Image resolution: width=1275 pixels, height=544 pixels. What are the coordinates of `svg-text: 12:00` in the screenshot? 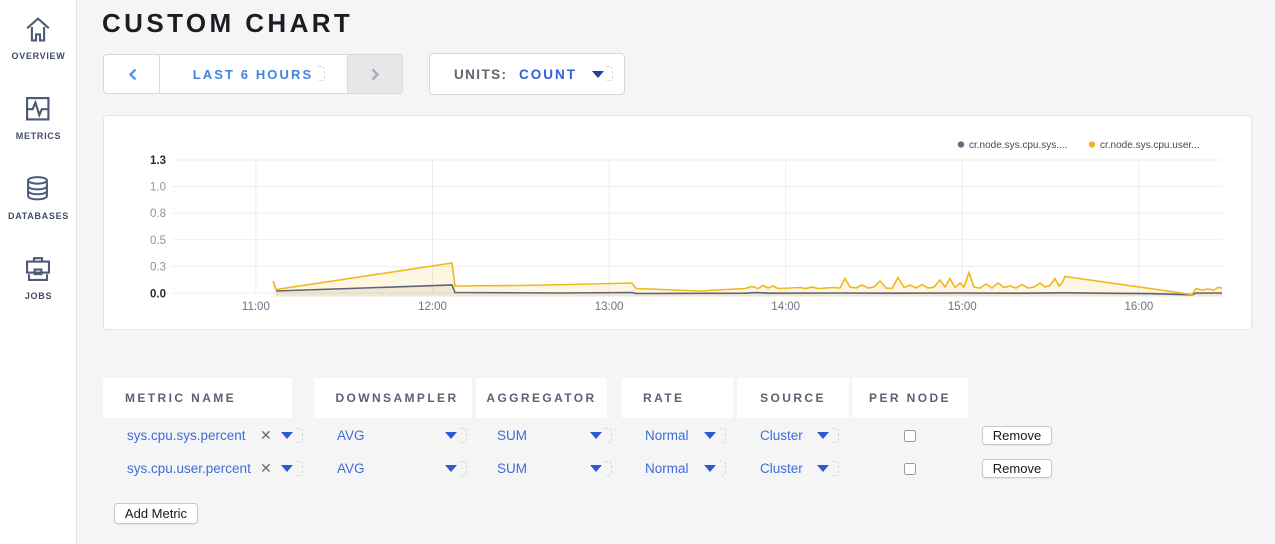 It's located at (432, 307).